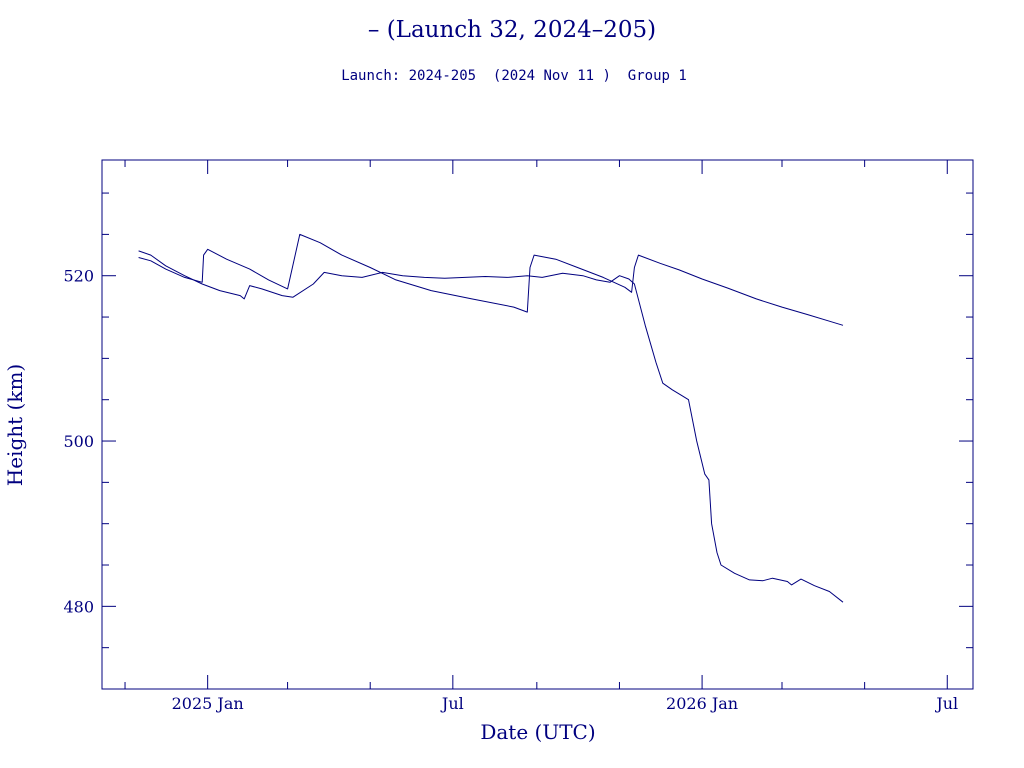 This screenshot has width=1024, height=768. I want to click on y-tick-label: 500, so click(78, 441).